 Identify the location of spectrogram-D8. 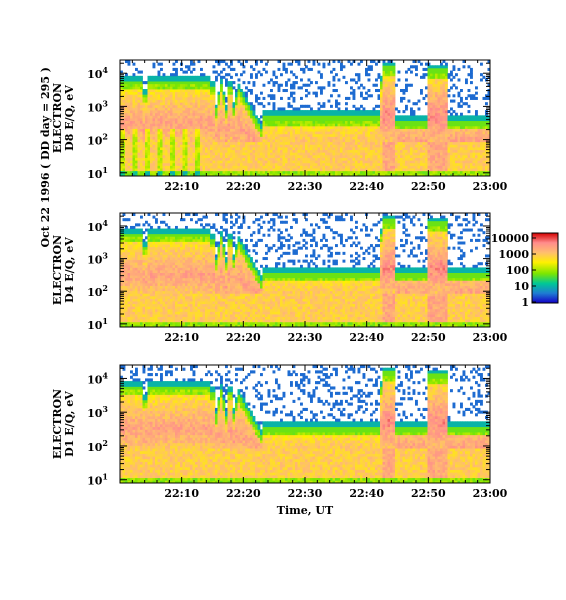
(305, 118).